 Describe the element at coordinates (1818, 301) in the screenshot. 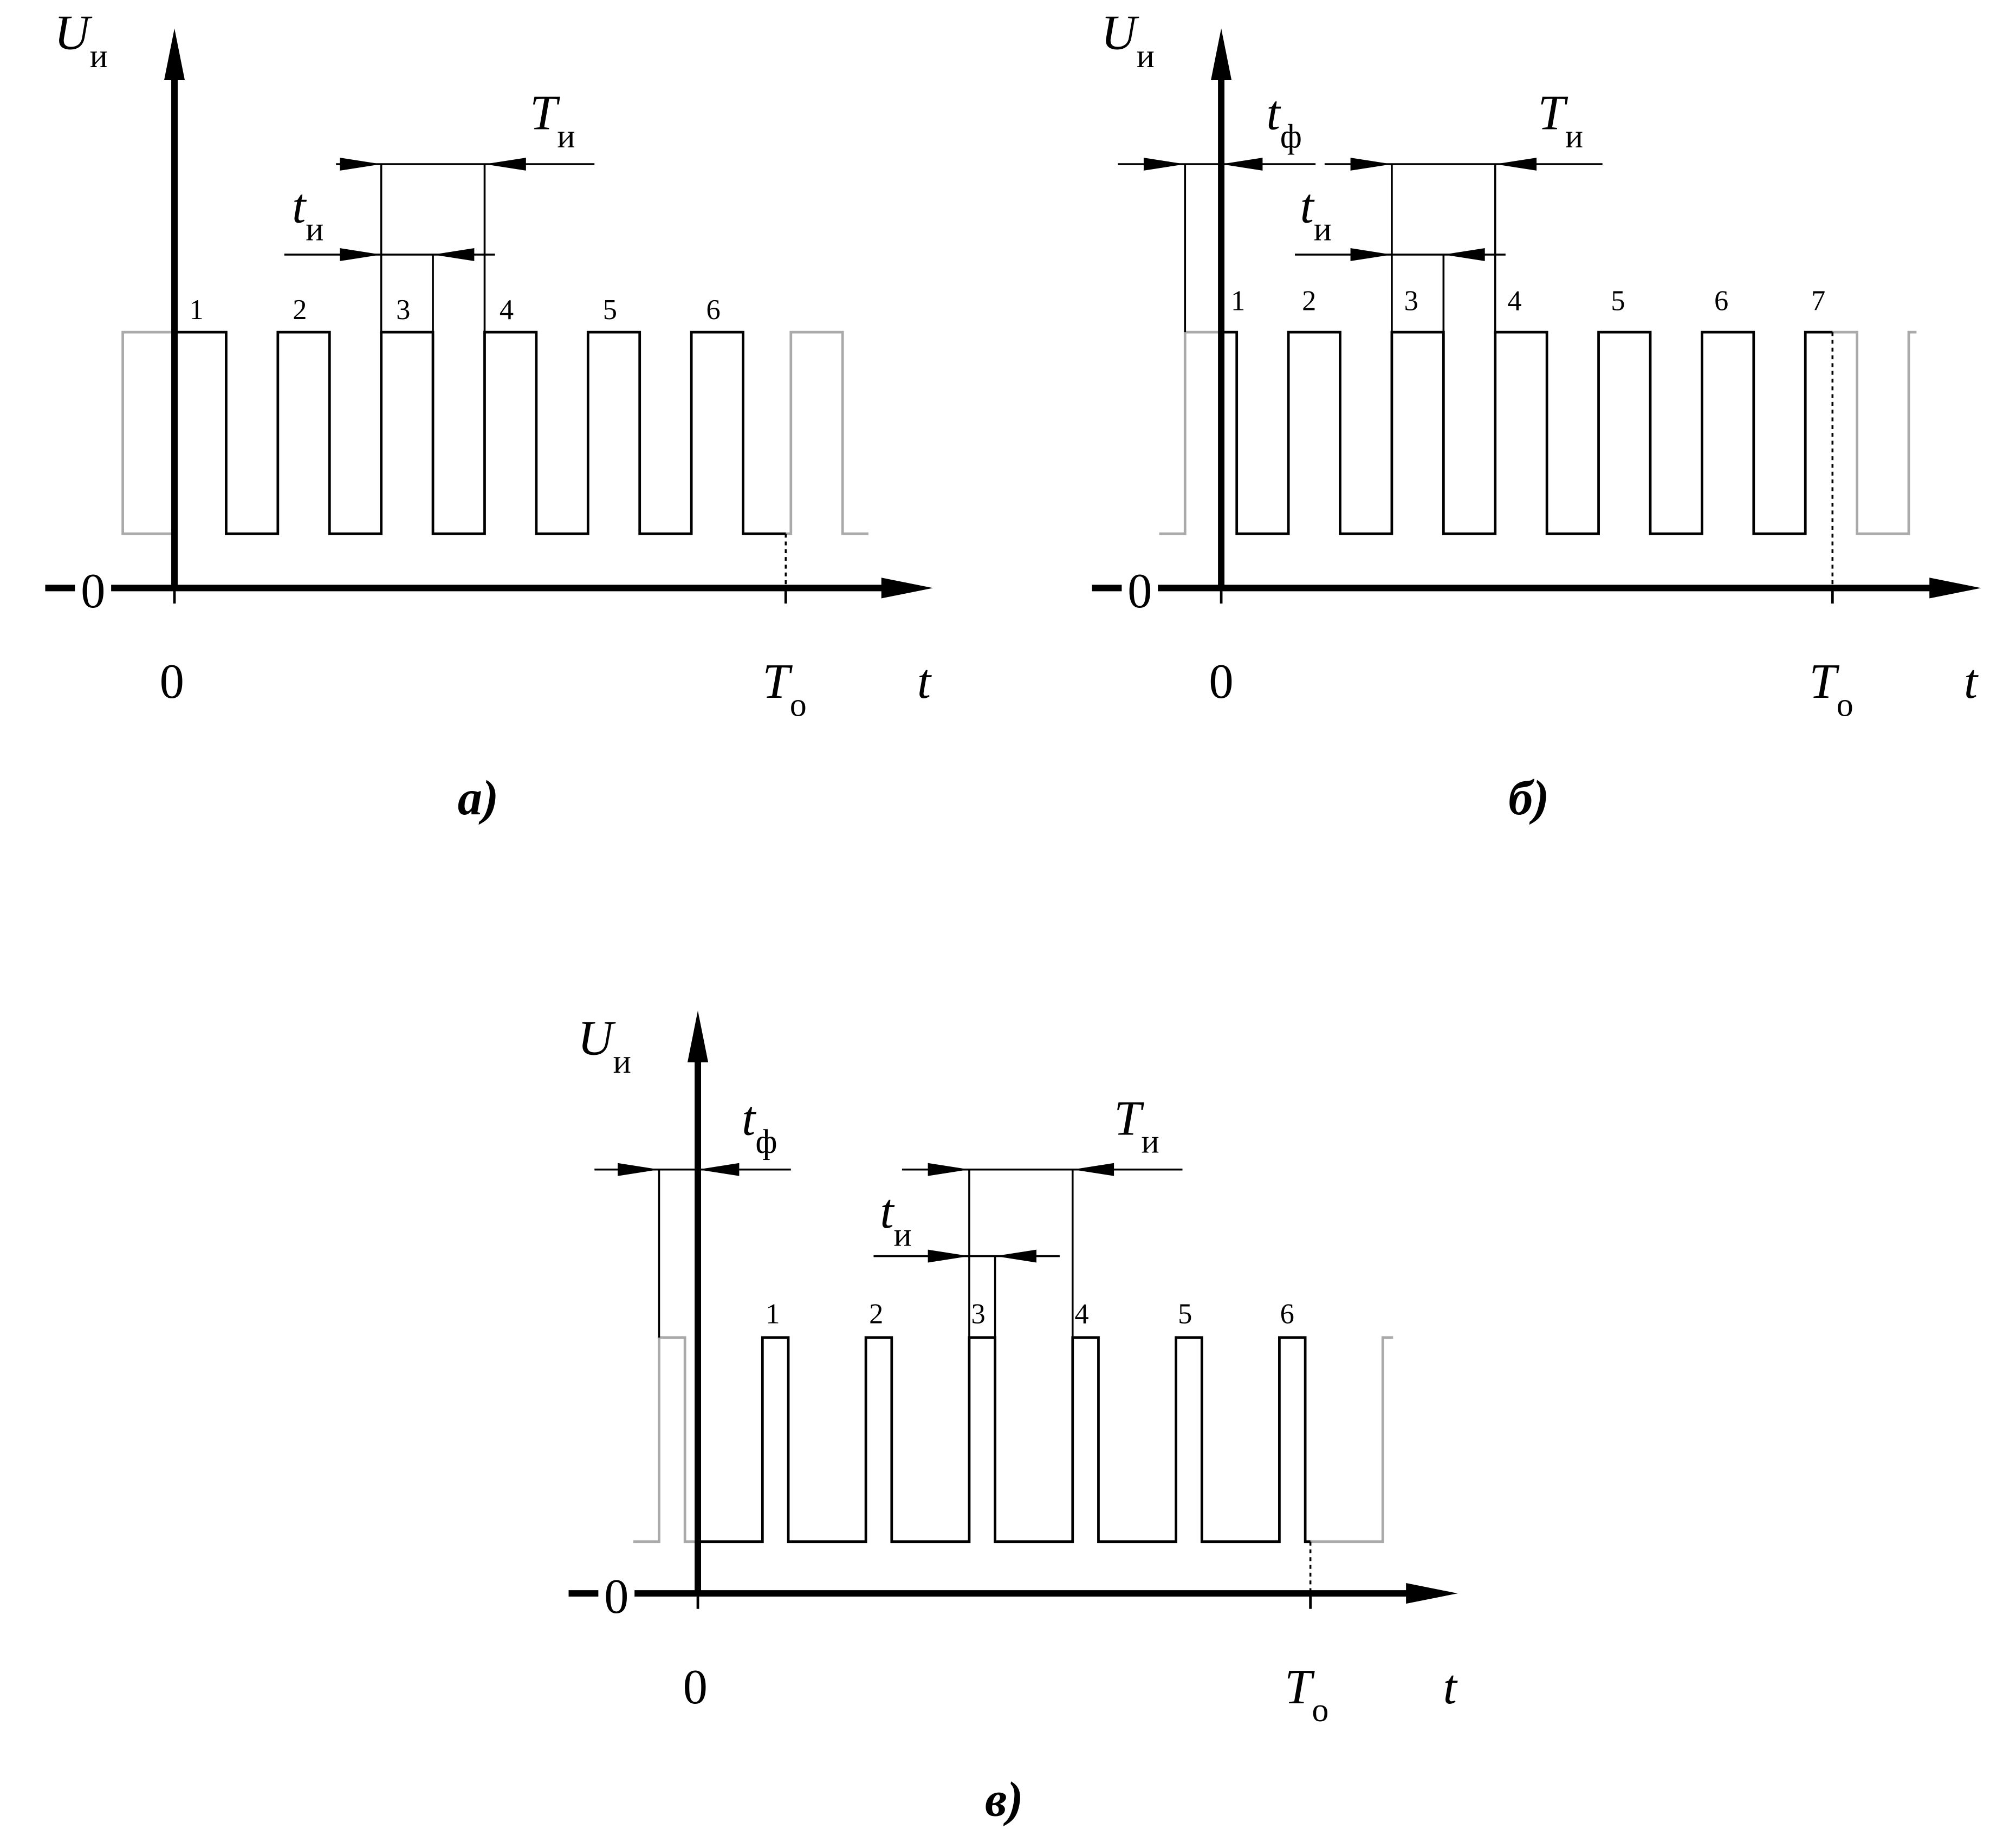

I see `pulse-number: 7` at that location.